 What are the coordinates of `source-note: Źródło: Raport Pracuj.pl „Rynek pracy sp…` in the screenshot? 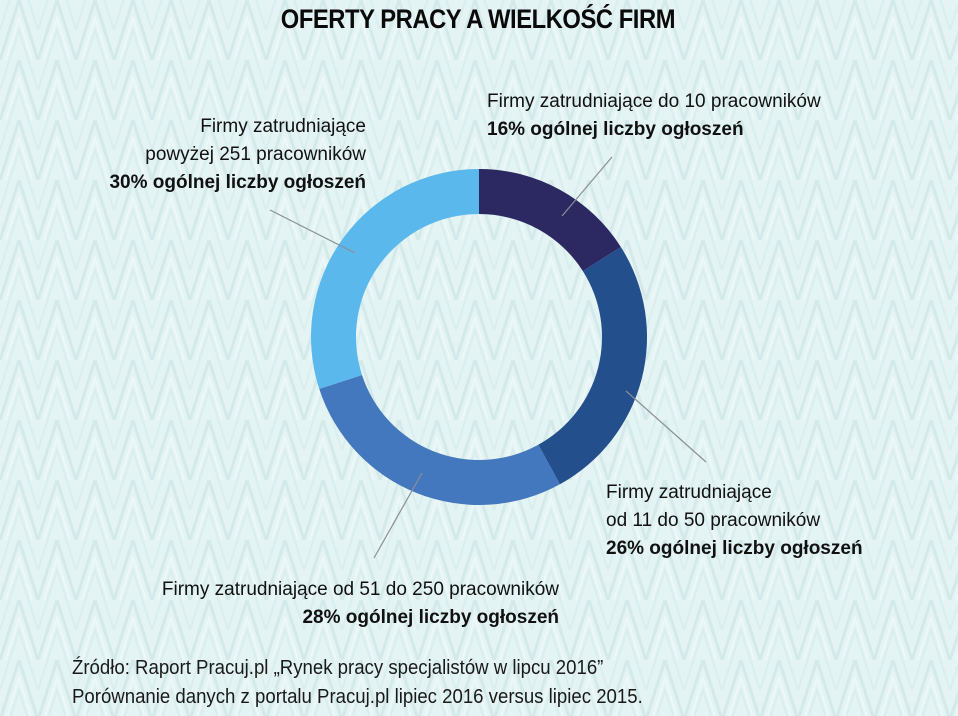 It's located at (357, 683).